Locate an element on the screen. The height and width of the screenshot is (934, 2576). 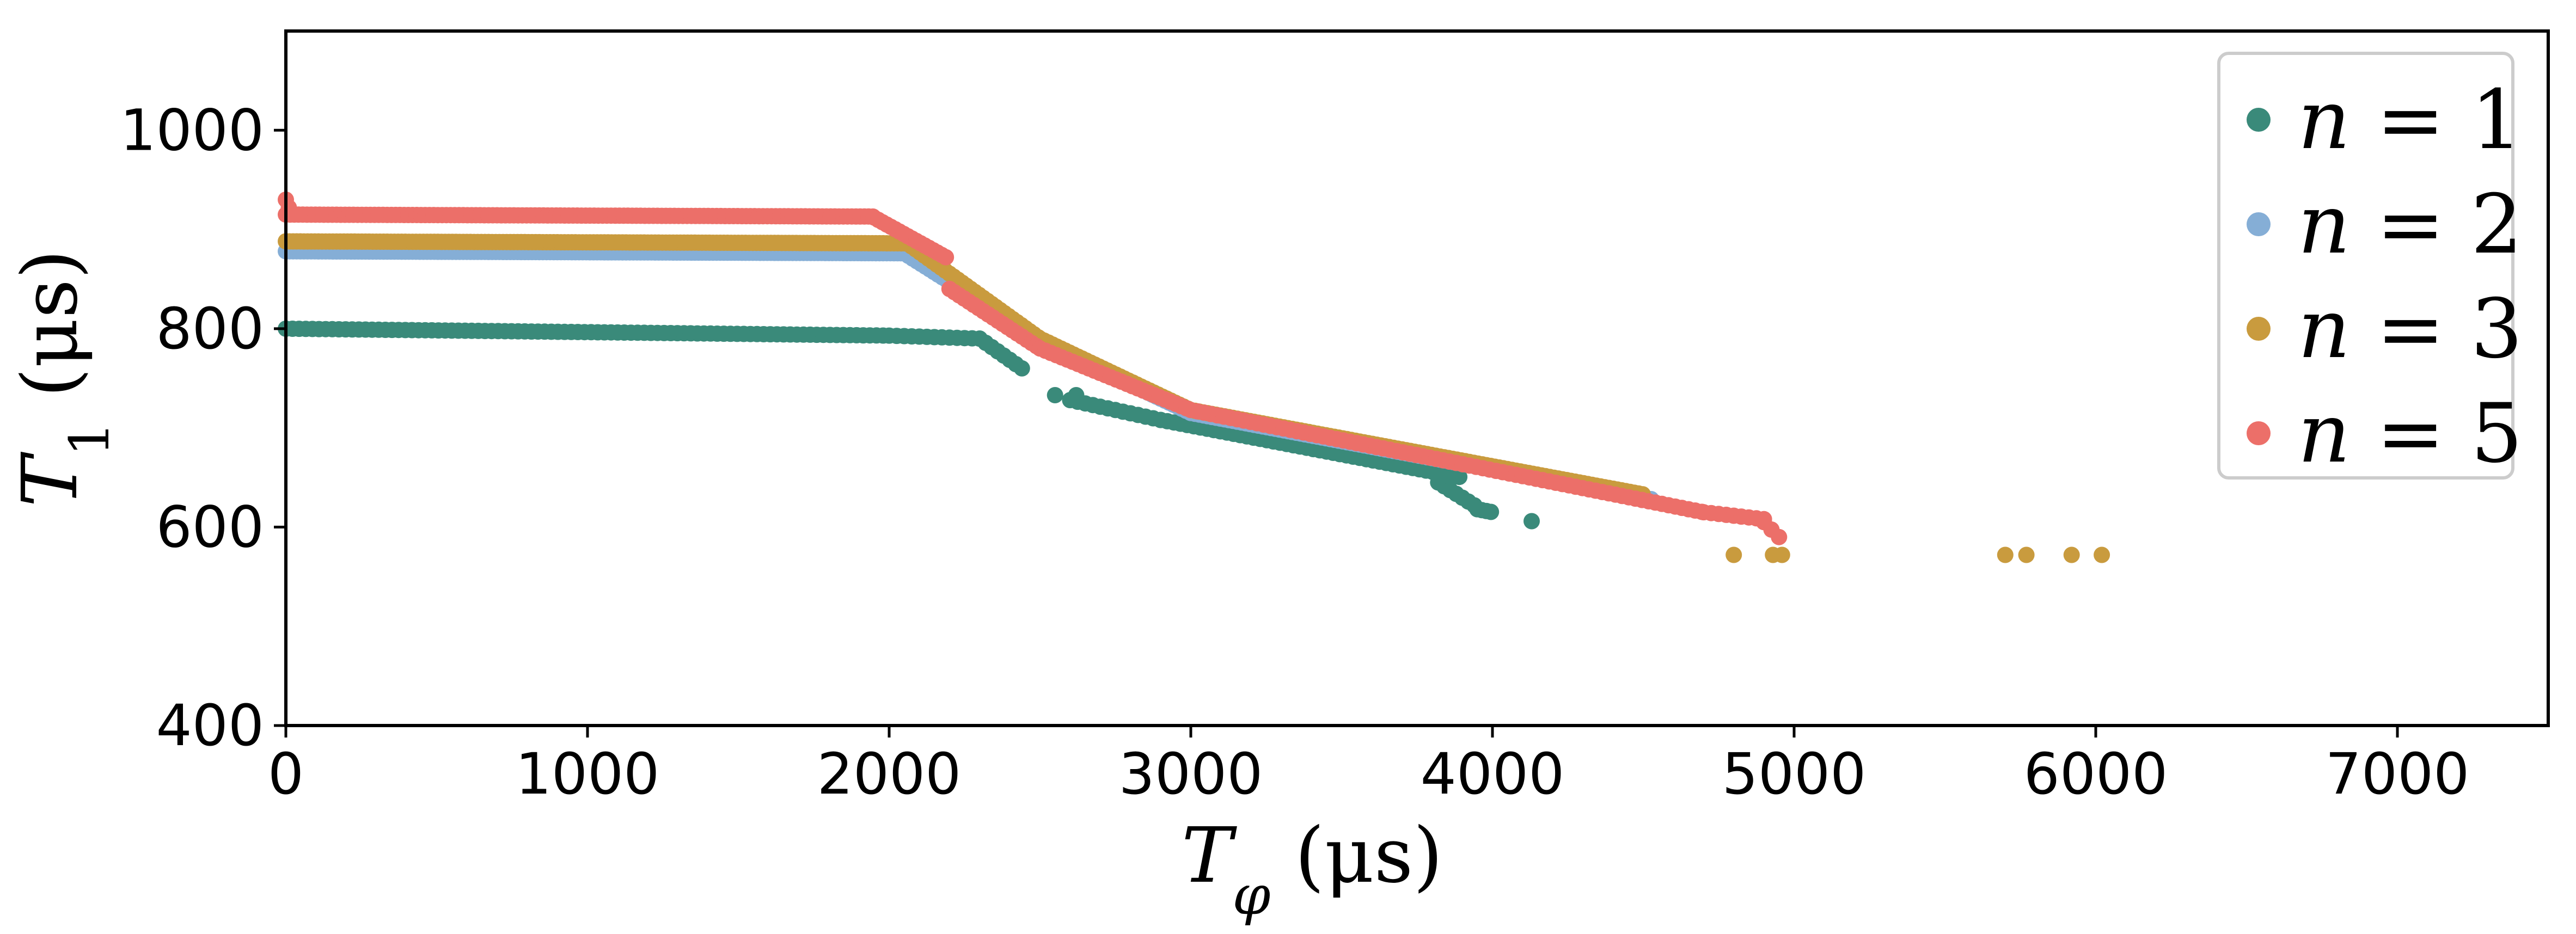
legend-label-3: n = 3 is located at coordinates (2410, 330).